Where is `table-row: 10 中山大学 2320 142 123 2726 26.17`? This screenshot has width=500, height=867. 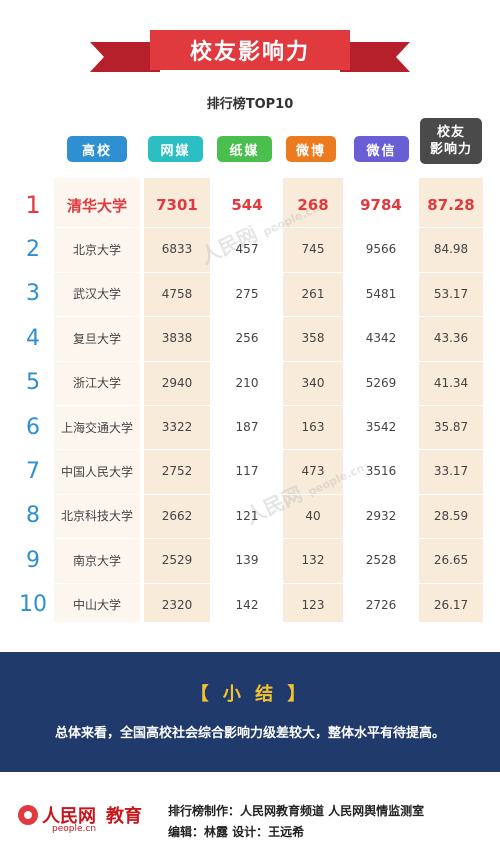 table-row: 10 中山大学 2320 142 123 2726 26.17 is located at coordinates (250, 605).